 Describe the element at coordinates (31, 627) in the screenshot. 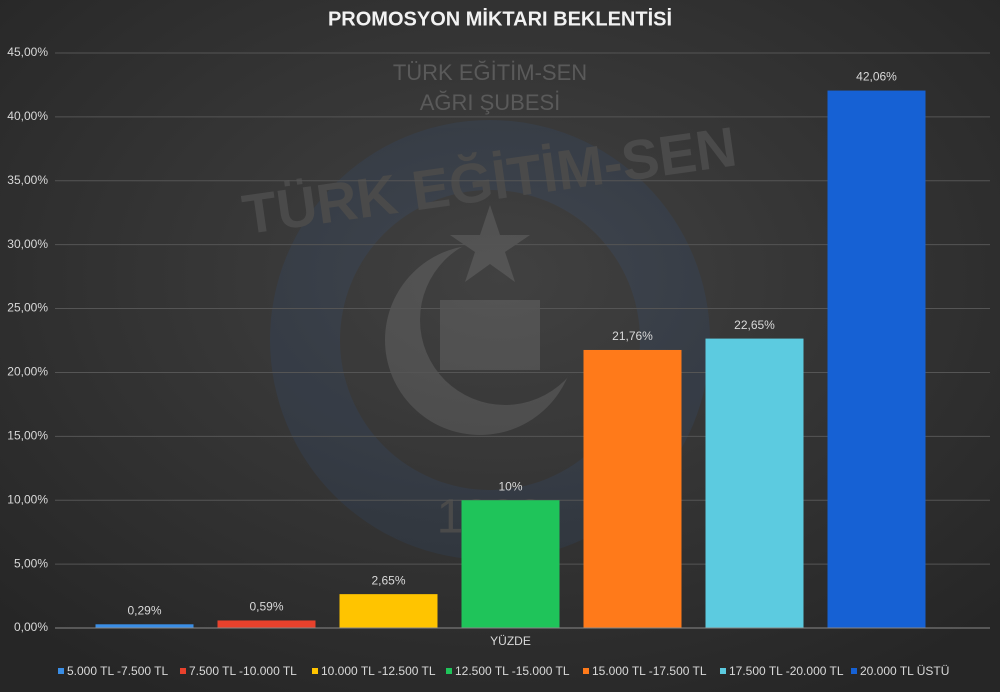

I see `y-tick-label: 0,00%` at that location.